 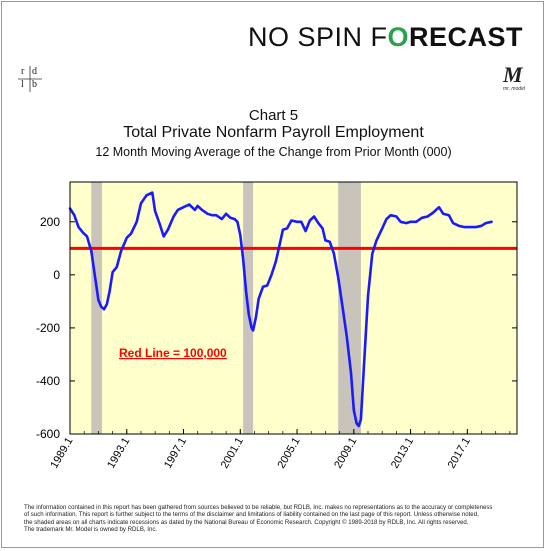 What do you see at coordinates (48, 328) in the screenshot?
I see `y-tick-label-2: -200` at bounding box center [48, 328].